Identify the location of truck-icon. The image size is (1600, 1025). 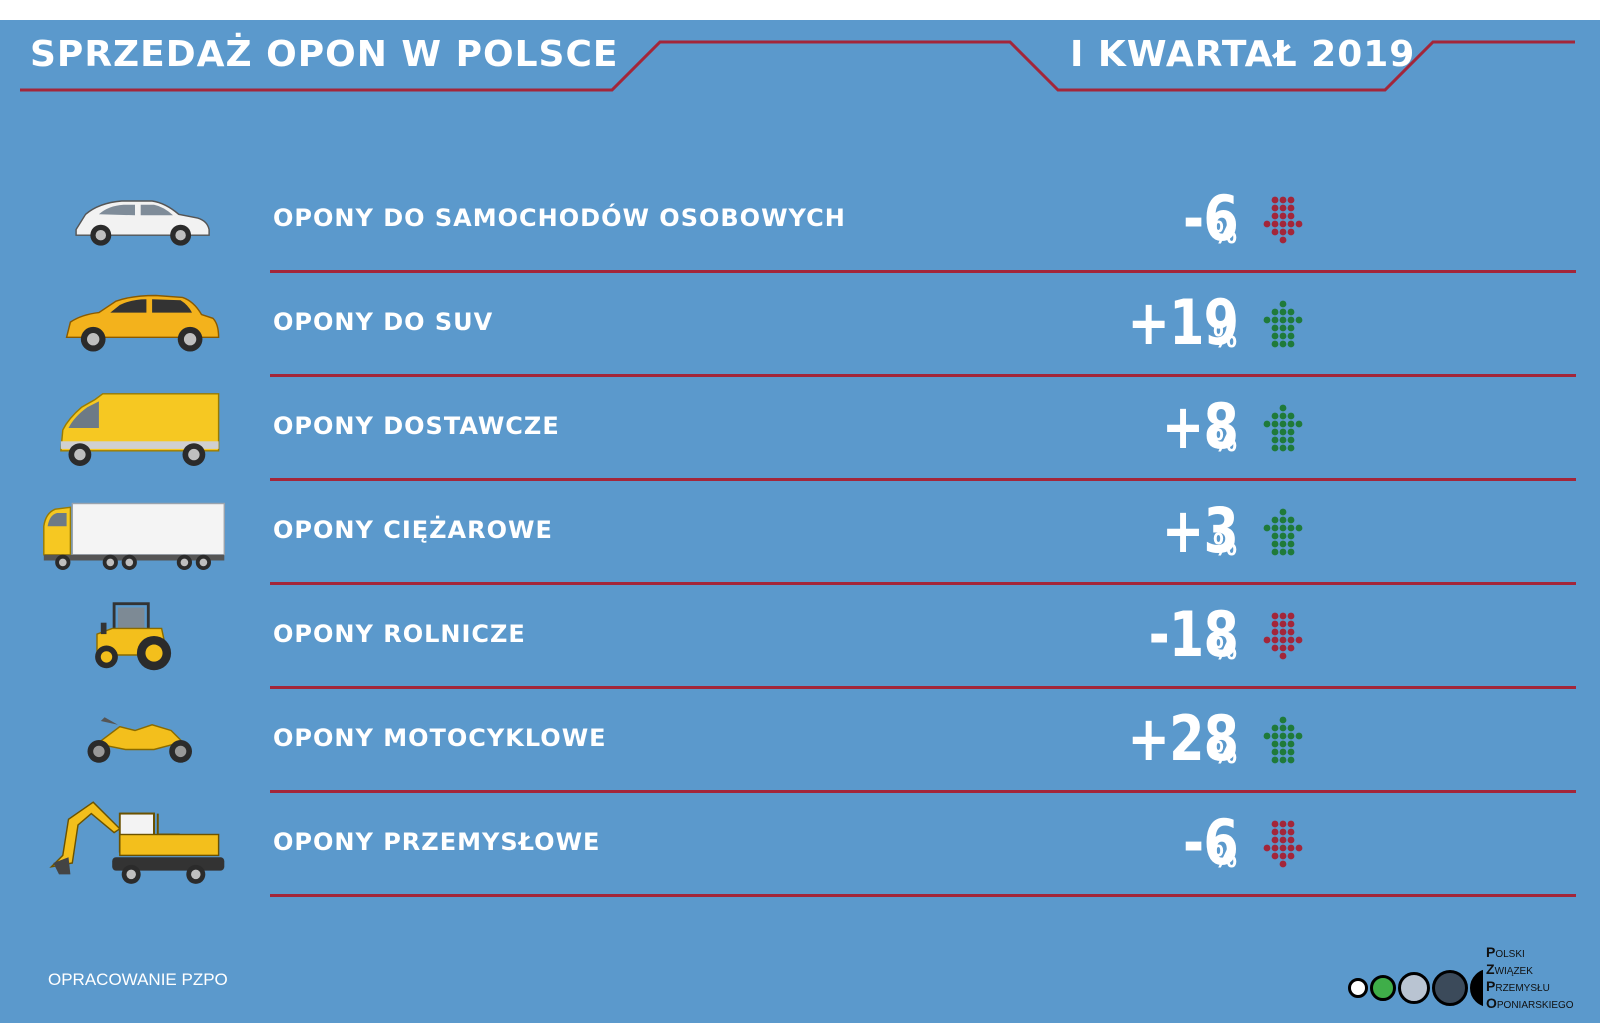
(134, 536).